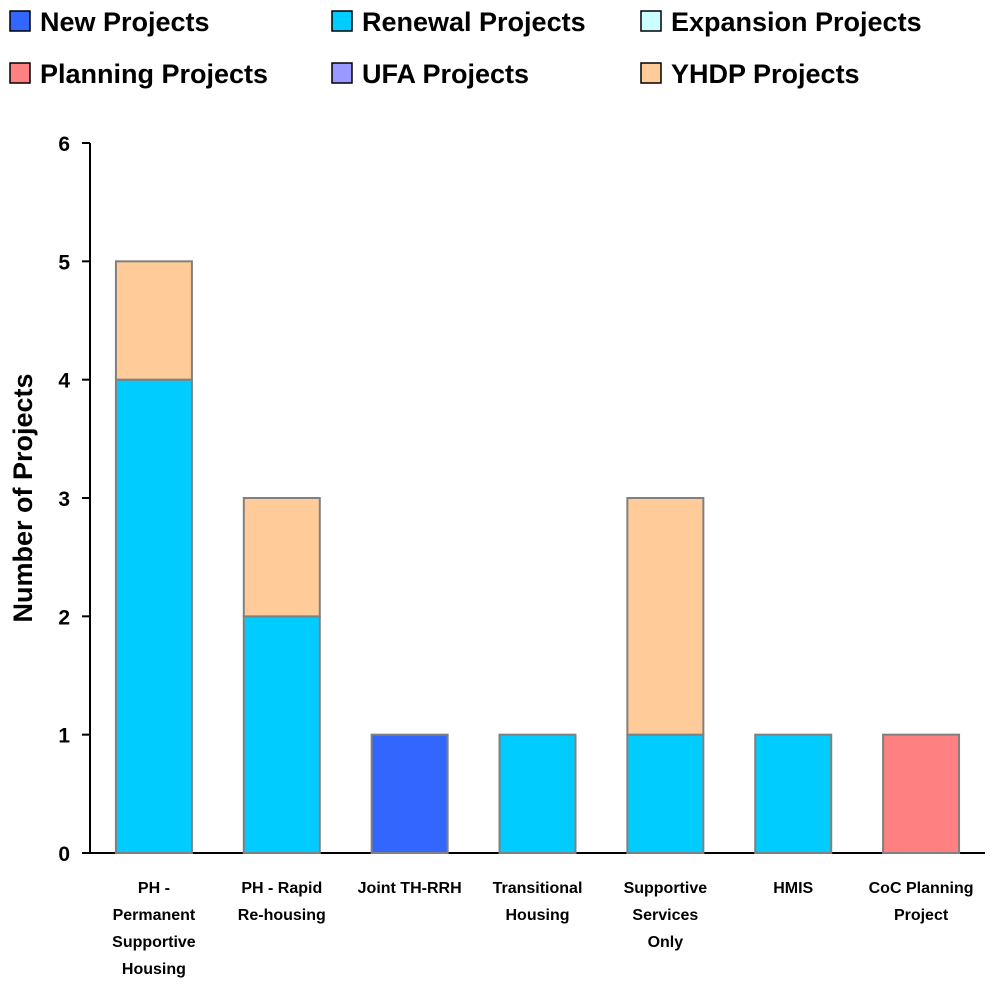  What do you see at coordinates (20, 73) in the screenshot?
I see `legend-swatch-planning-projects` at bounding box center [20, 73].